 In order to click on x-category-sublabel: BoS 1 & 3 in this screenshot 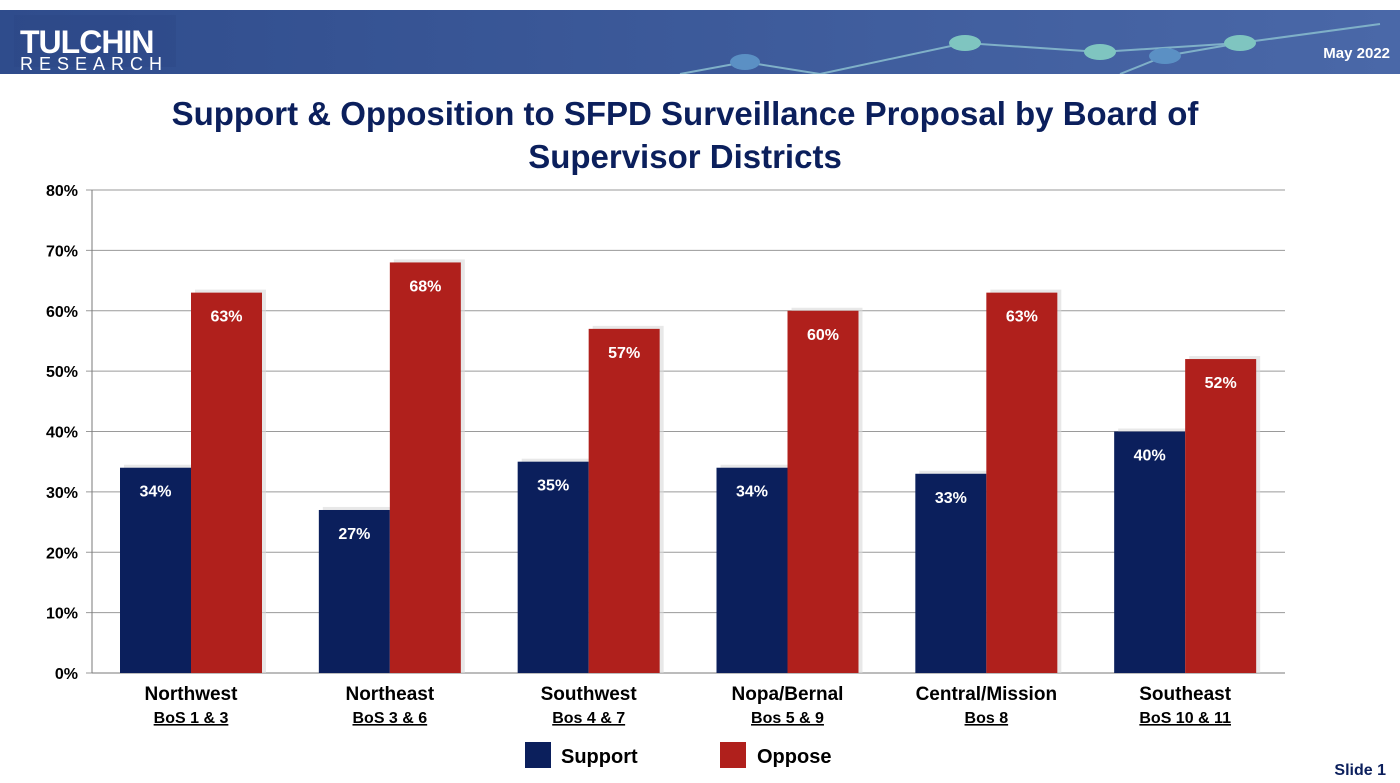, I will do `click(191, 718)`.